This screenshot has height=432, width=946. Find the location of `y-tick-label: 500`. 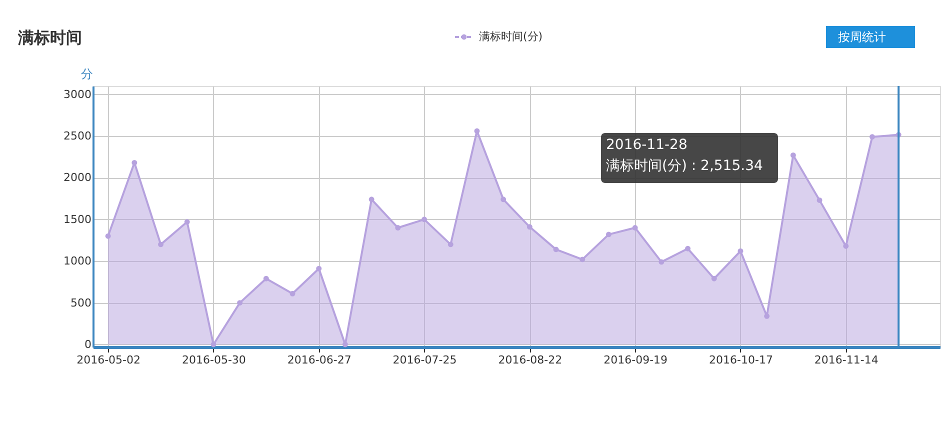

y-tick-label: 500 is located at coordinates (81, 303).